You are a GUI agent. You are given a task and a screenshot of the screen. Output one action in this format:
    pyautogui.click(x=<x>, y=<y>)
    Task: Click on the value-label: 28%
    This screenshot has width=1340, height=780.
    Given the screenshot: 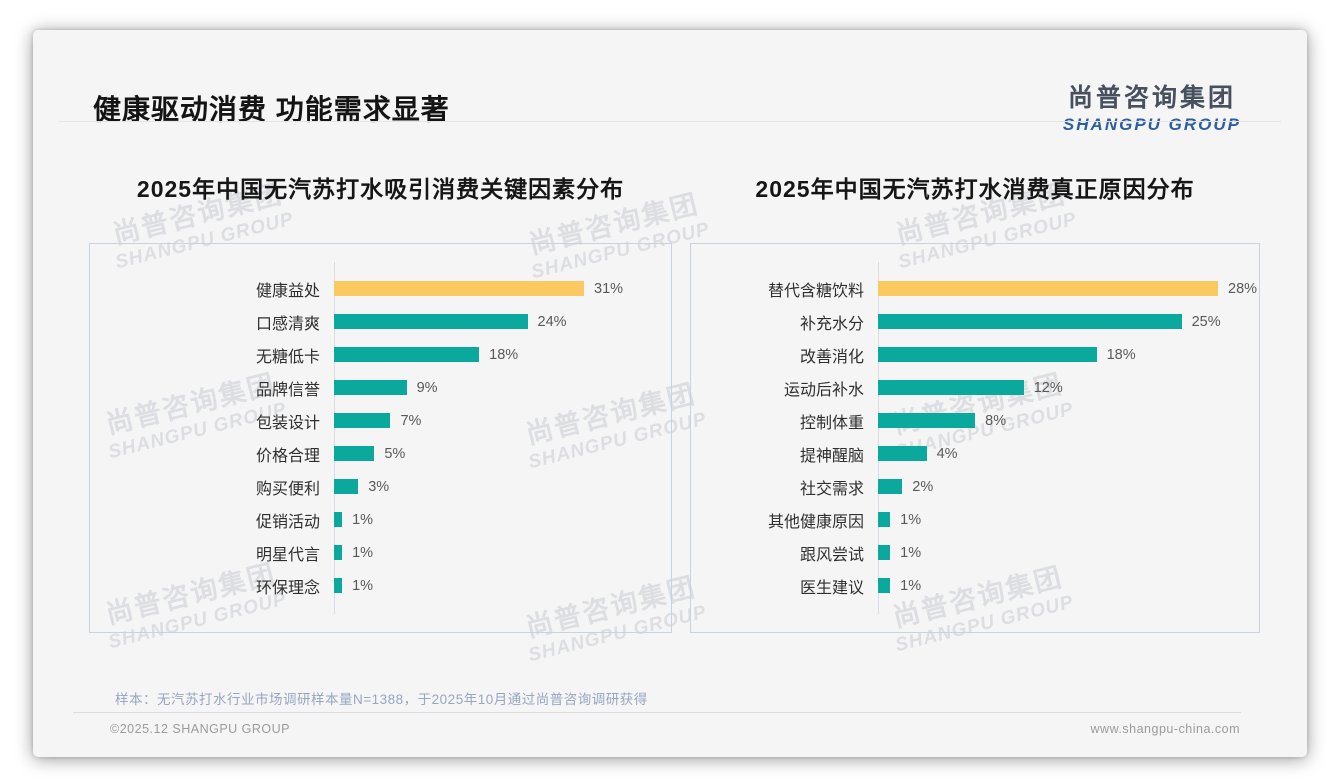 What is the action you would take?
    pyautogui.click(x=1243, y=288)
    